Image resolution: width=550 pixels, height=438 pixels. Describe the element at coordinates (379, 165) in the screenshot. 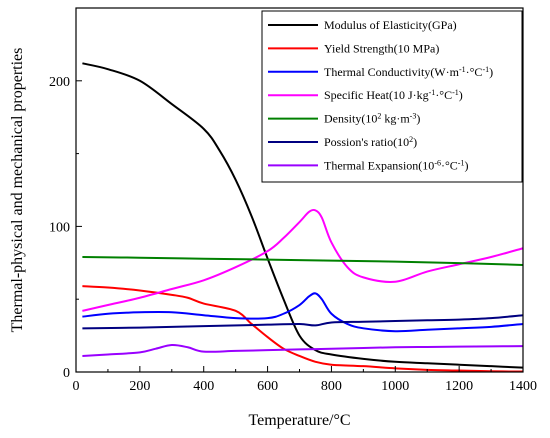

I see `legend-text-part: Thermal Expansion(10` at that location.